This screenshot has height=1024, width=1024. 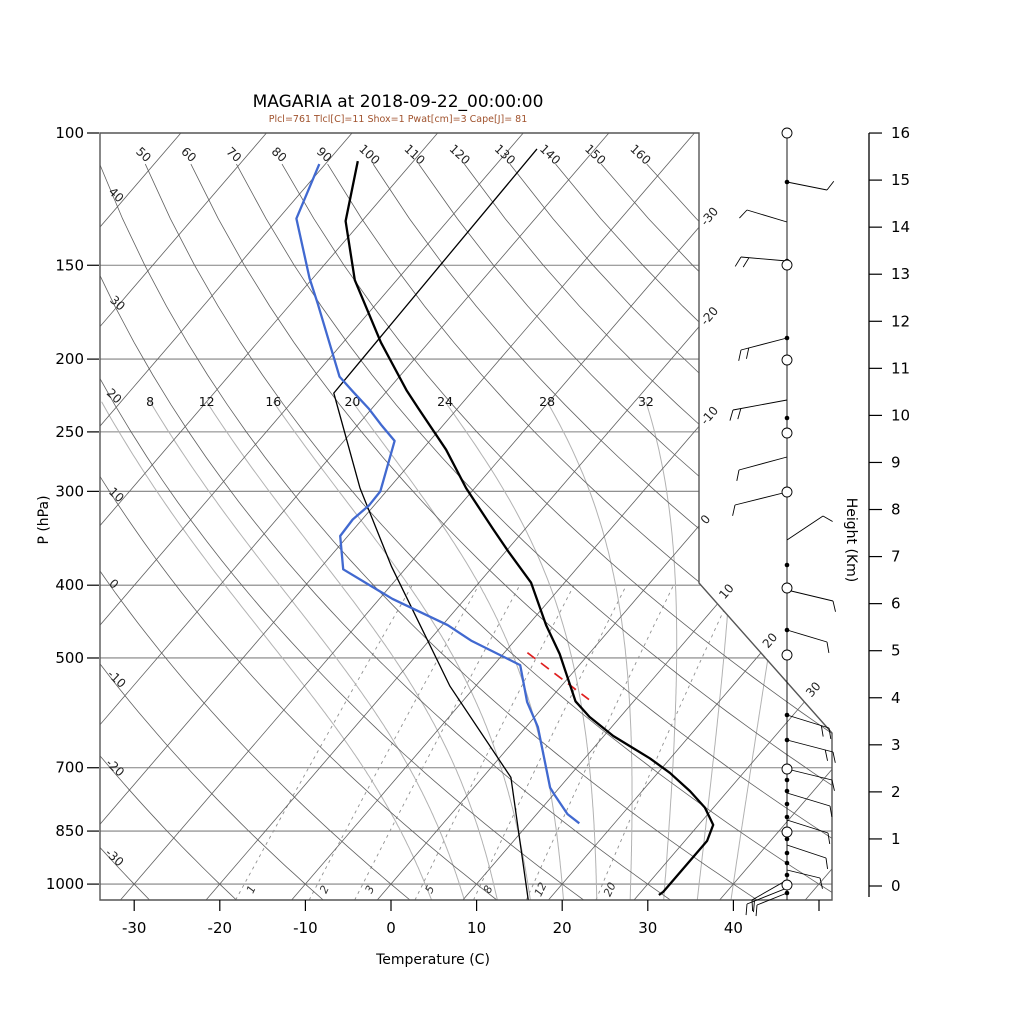 I want to click on svg-text: 11, so click(x=900, y=368).